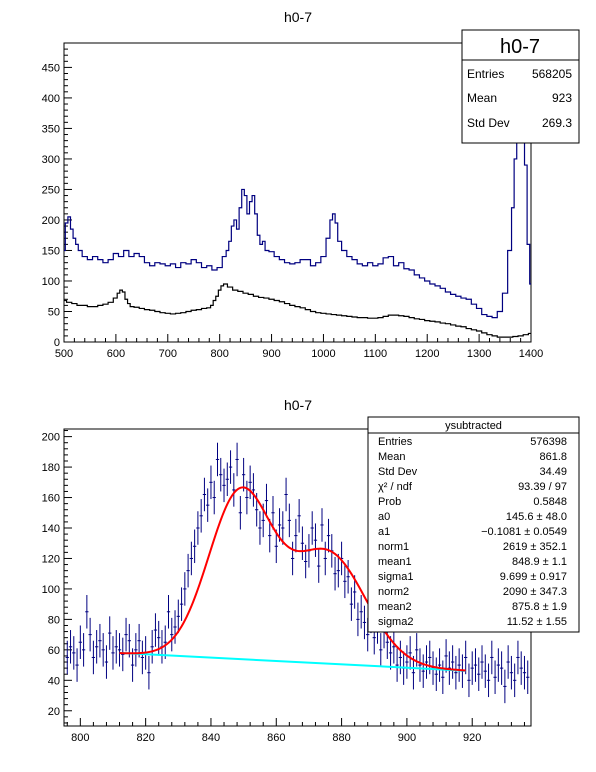  What do you see at coordinates (271, 354) in the screenshot?
I see `top-x-tick-label: 900` at bounding box center [271, 354].